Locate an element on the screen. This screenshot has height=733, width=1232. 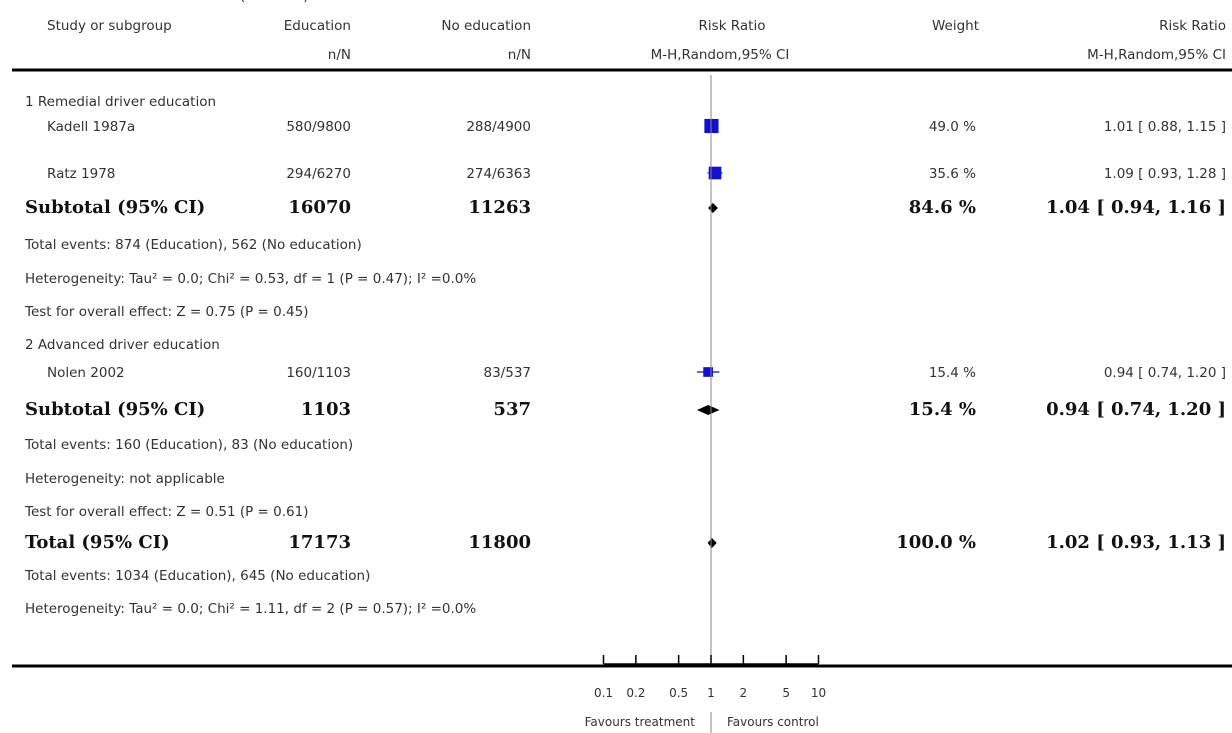
education-value: 16070 is located at coordinates (319, 207).